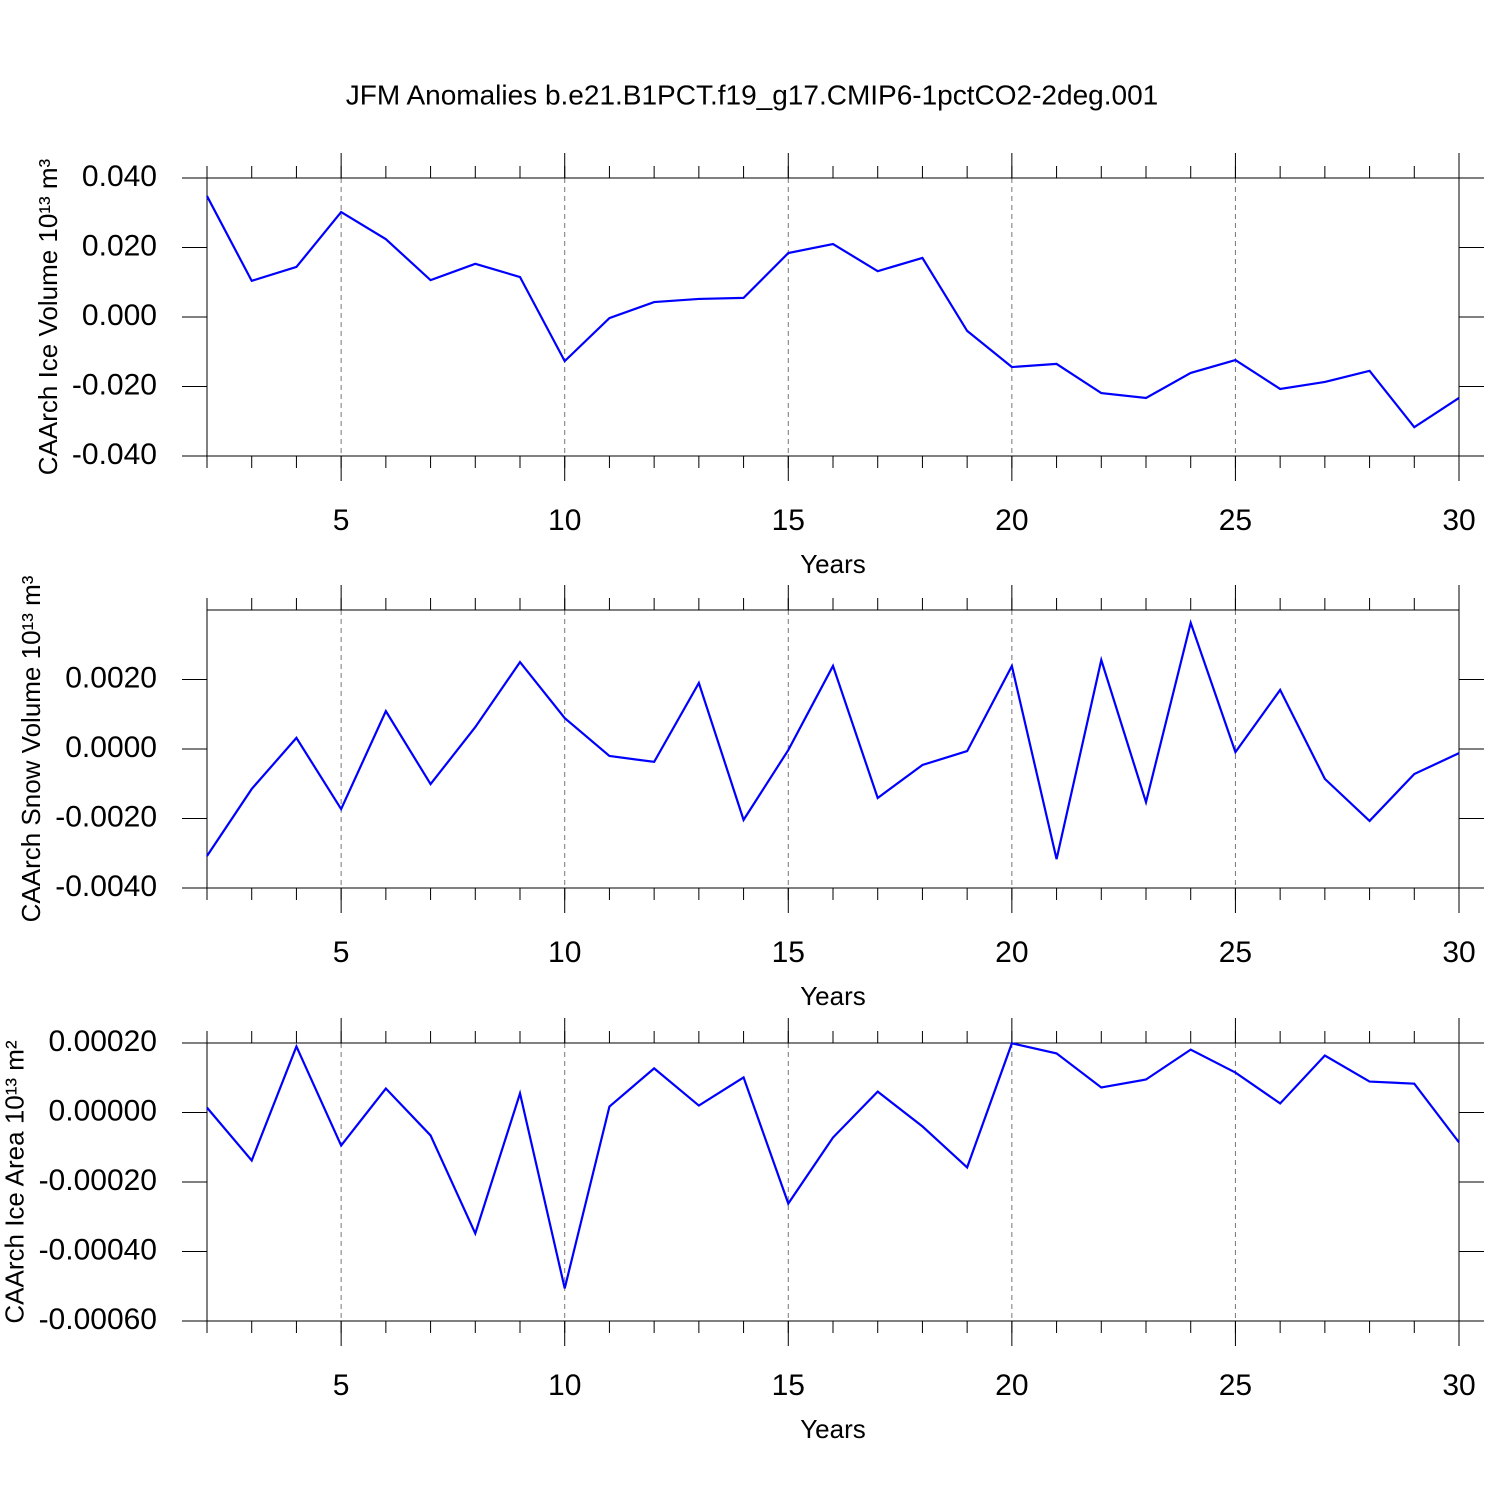 This screenshot has height=1500, width=1500. What do you see at coordinates (106, 886) in the screenshot?
I see `y-tick-label: -0.0040` at bounding box center [106, 886].